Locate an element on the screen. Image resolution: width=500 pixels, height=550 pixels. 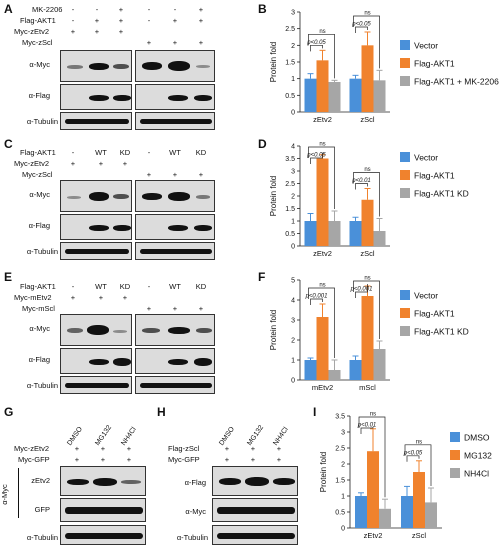
panel-label-h: H is located at coordinates (161, 412).